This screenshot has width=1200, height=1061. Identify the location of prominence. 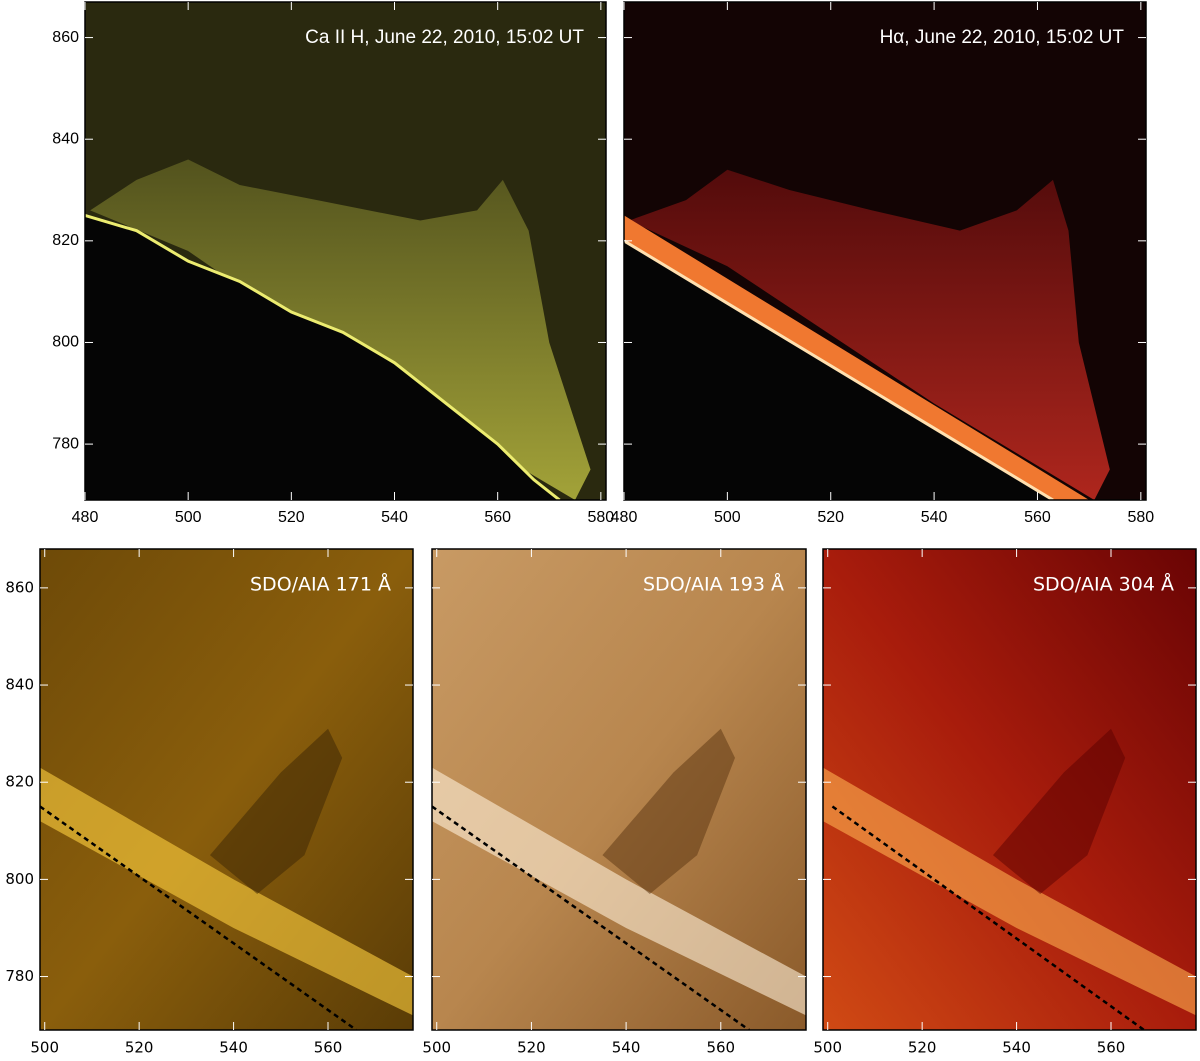
(869, 334).